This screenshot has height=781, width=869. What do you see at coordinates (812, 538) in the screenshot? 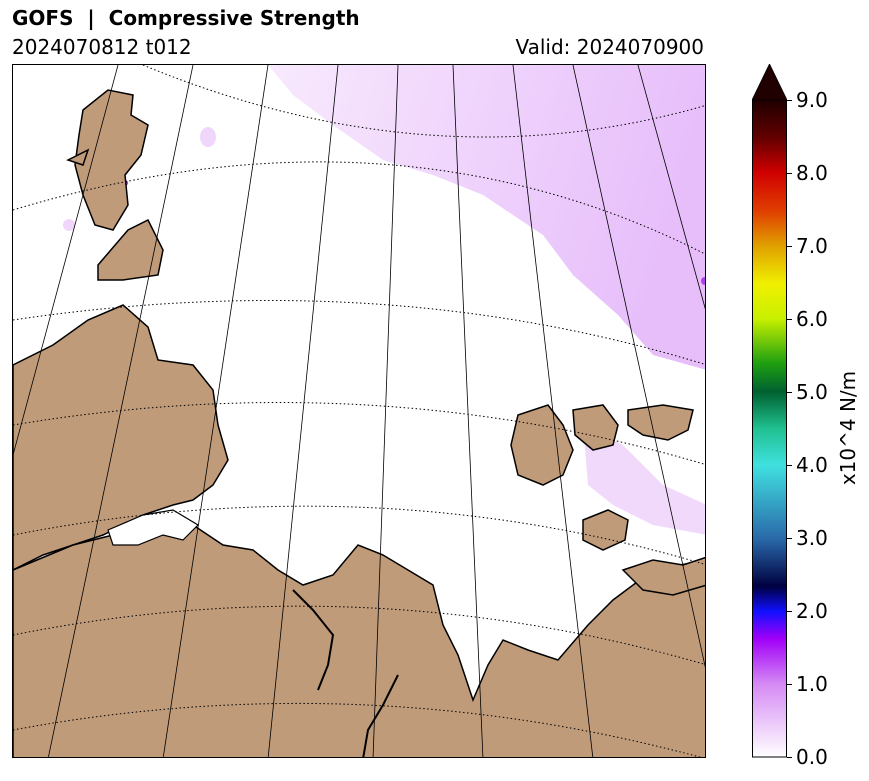
I see `colorbar-tick-label: 3.0` at bounding box center [812, 538].